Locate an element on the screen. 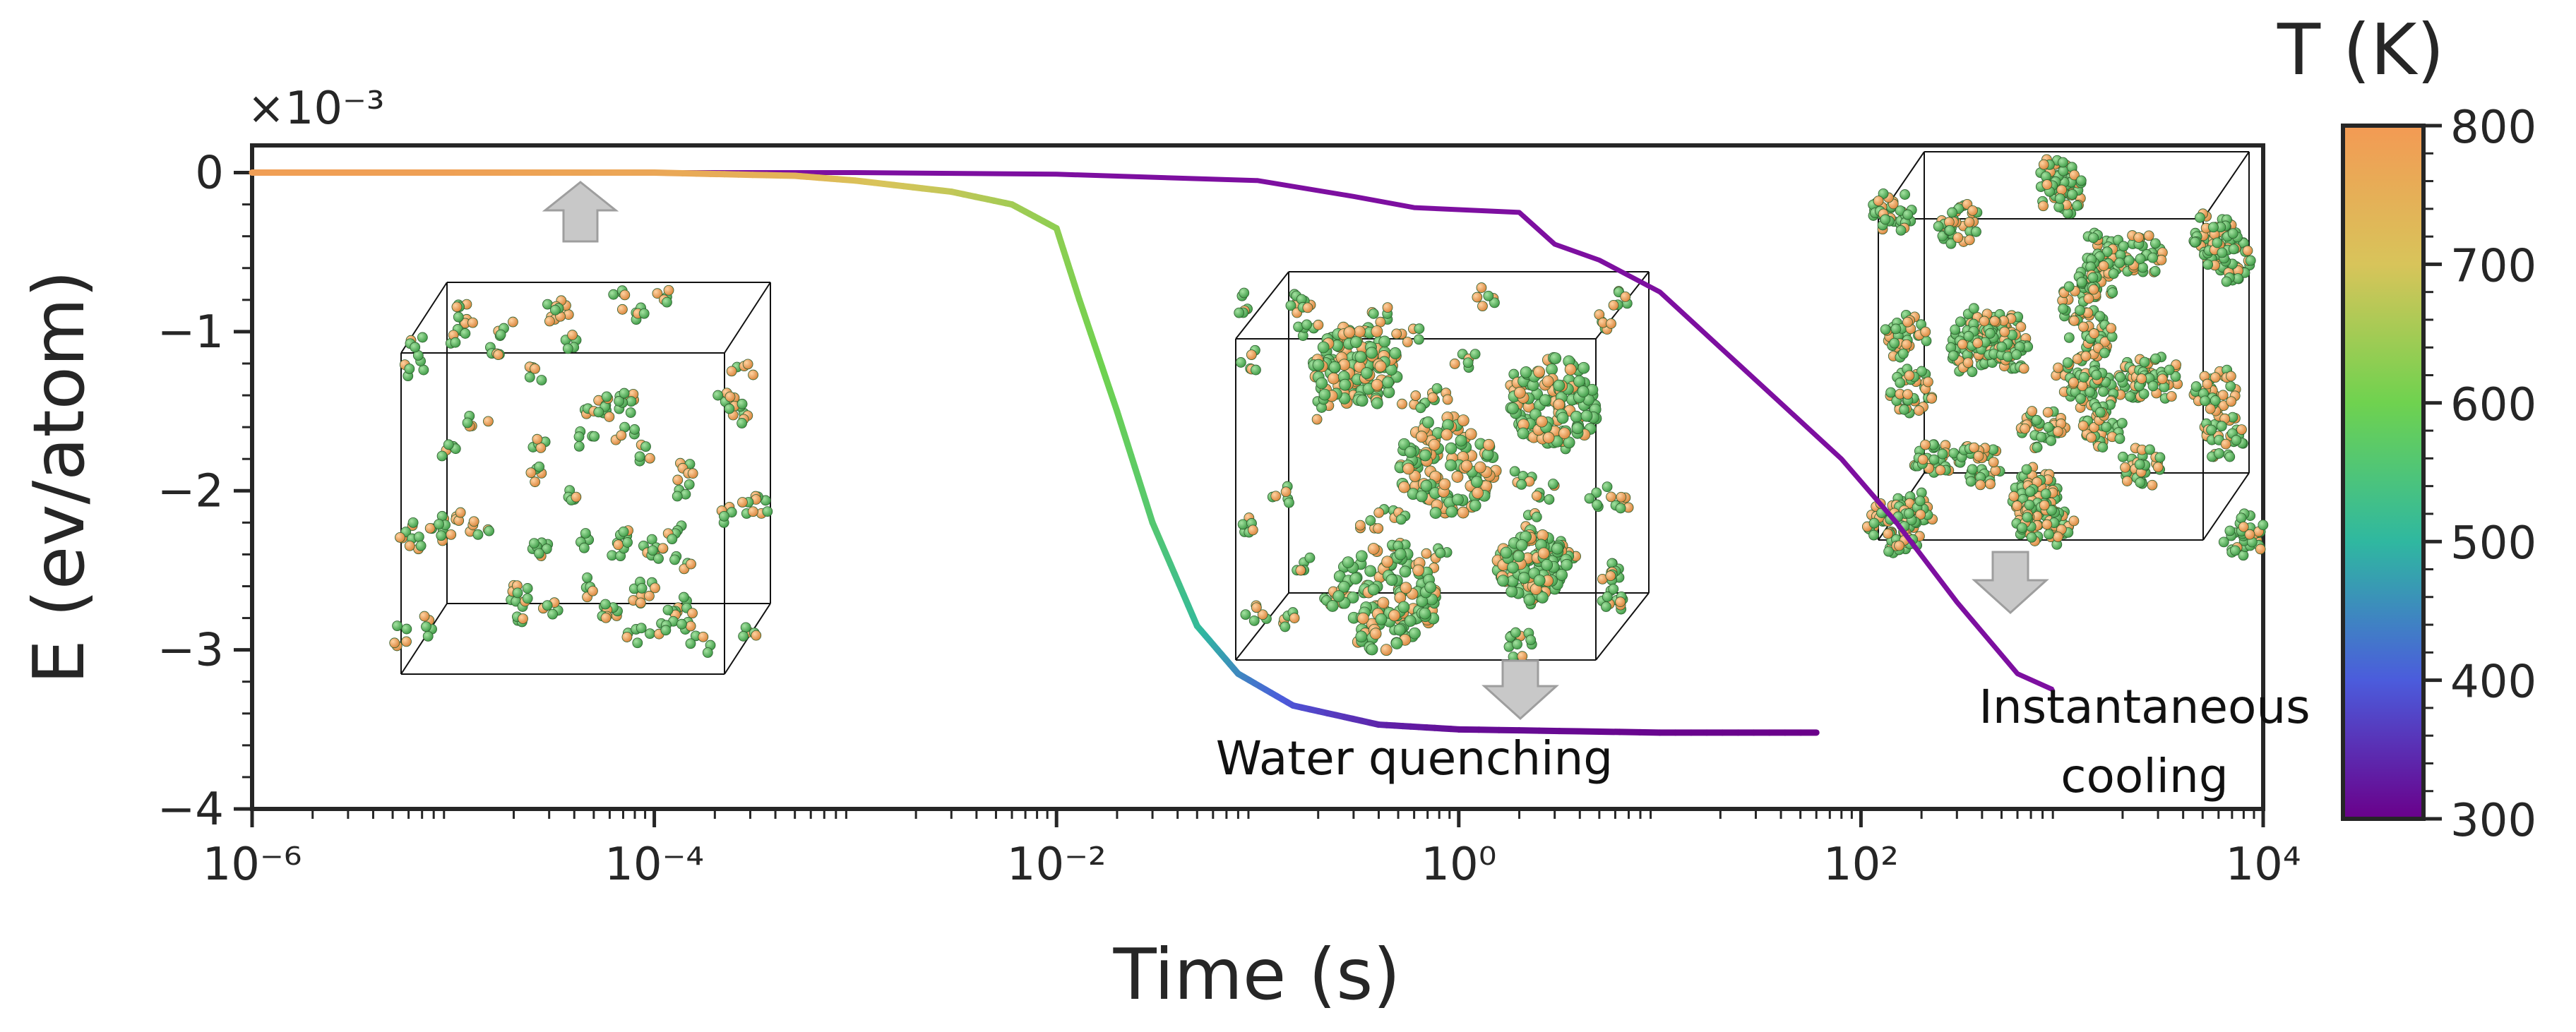  colorbar-tick-label: 700 is located at coordinates (2493, 266).